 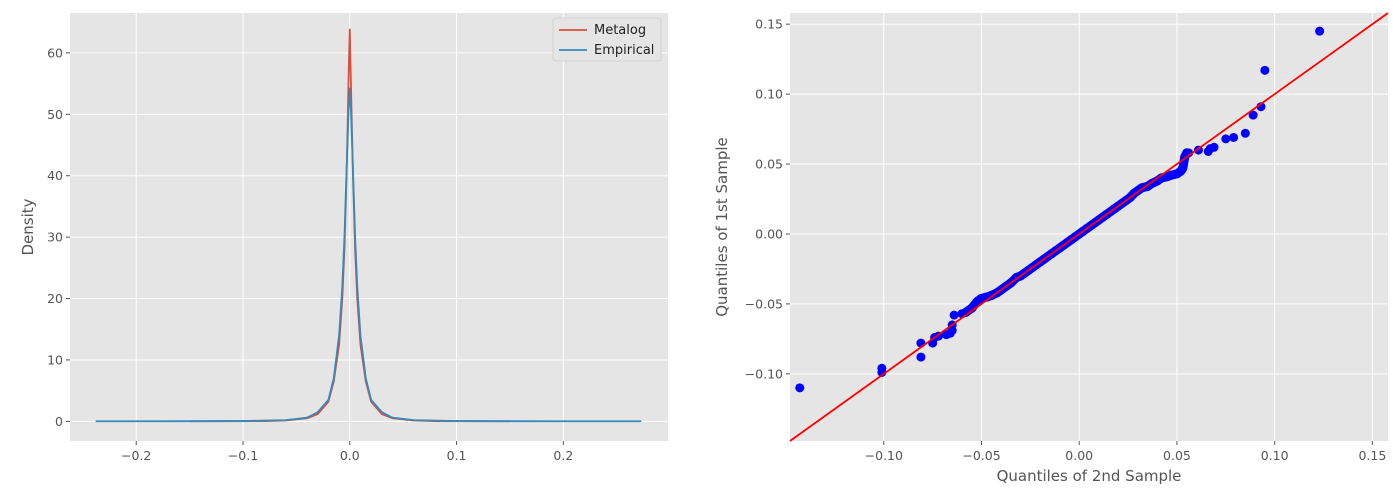 What do you see at coordinates (55, 52) in the screenshot?
I see `density-y-tick-label: 60` at bounding box center [55, 52].